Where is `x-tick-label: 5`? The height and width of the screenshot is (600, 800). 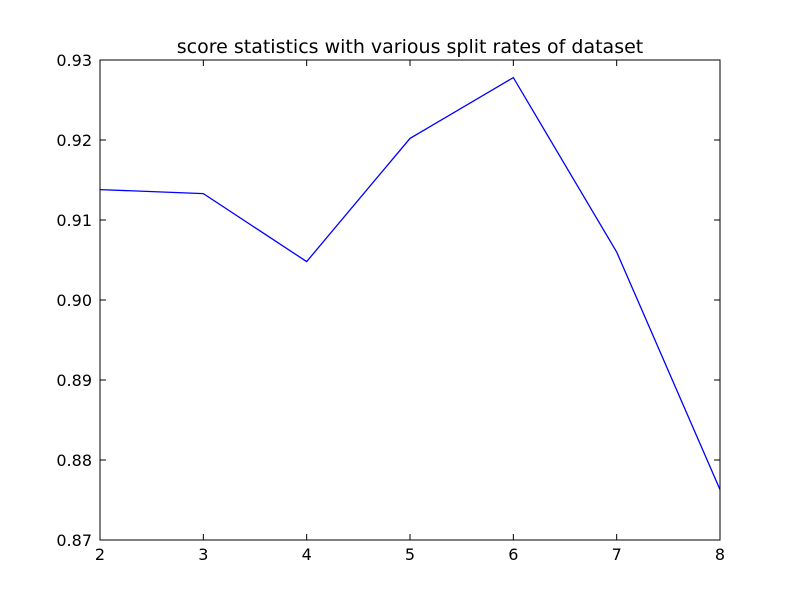
x-tick-label: 5 is located at coordinates (410, 554).